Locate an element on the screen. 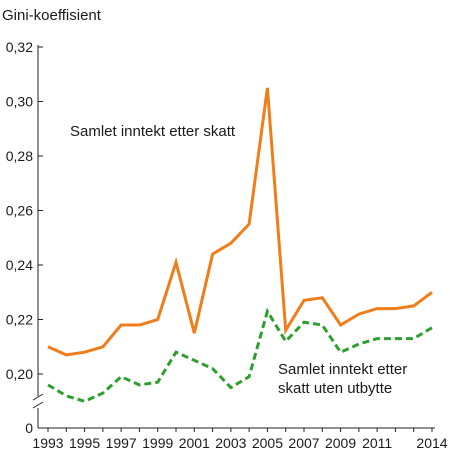  x-tick-label: 1997 is located at coordinates (121, 443).